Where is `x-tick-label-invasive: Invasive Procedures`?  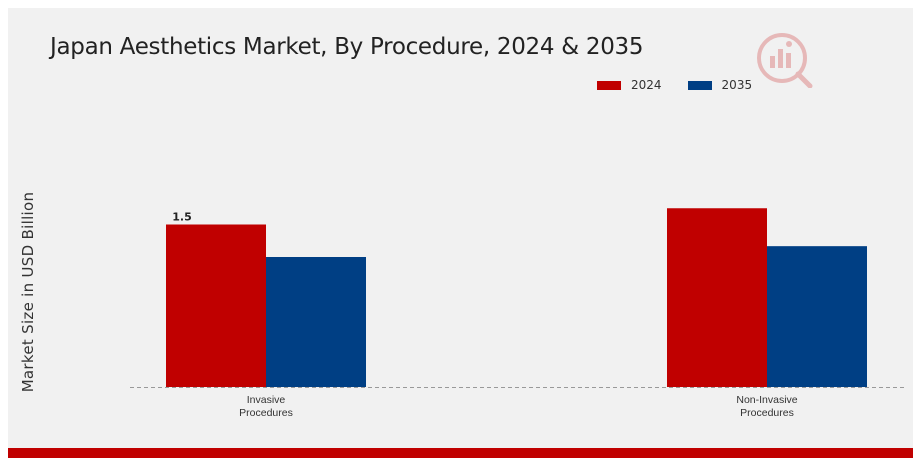 x-tick-label-invasive: Invasive Procedures is located at coordinates (266, 406).